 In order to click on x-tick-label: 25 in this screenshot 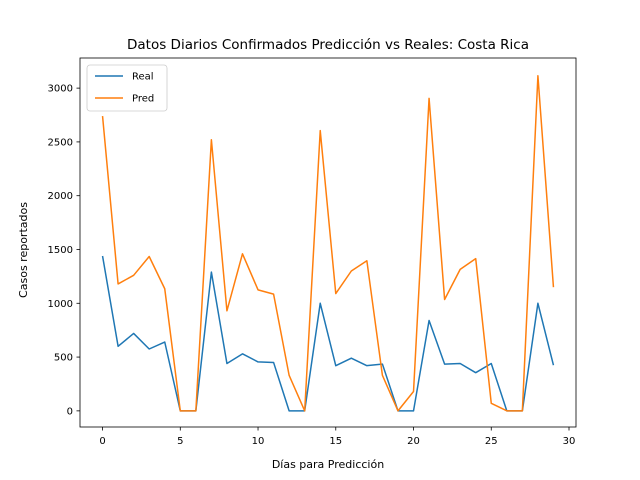, I will do `click(491, 441)`.